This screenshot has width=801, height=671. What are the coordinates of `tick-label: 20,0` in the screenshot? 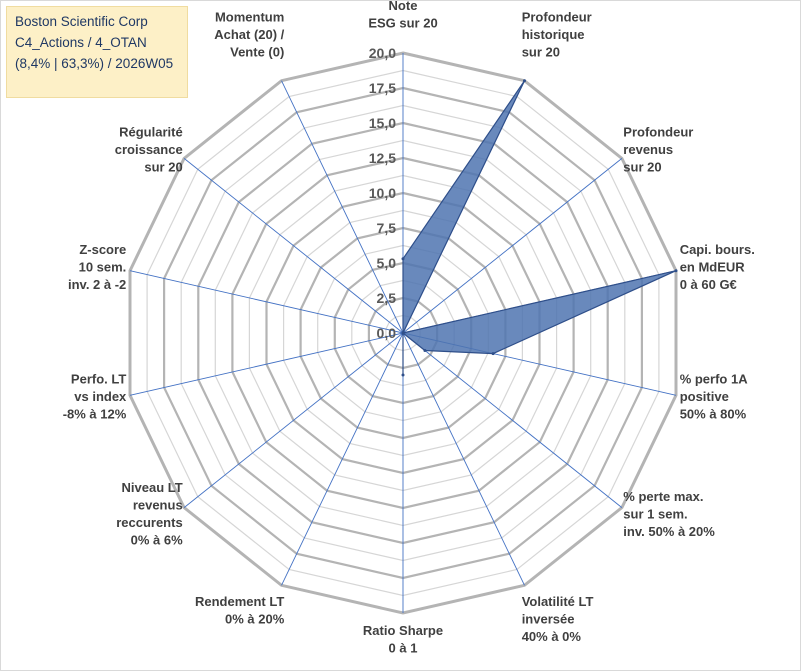 It's located at (382, 53).